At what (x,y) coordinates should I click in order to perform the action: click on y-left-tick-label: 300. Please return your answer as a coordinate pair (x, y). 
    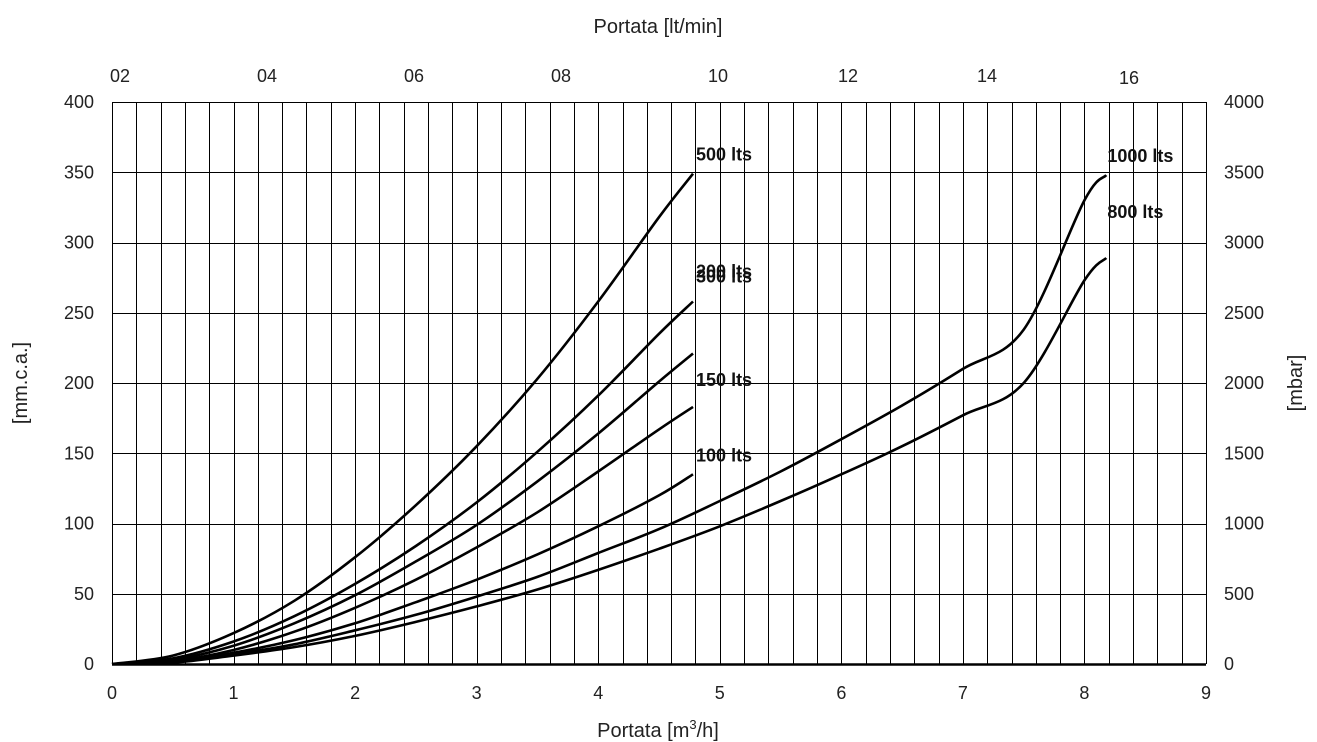
    Looking at the image, I should click on (79, 243).